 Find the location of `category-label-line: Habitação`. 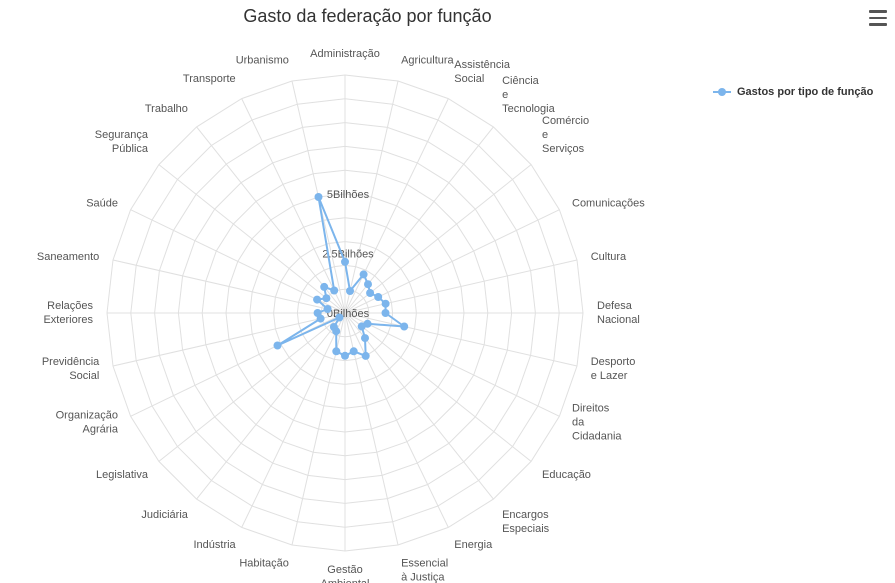

category-label-line: Habitação is located at coordinates (264, 564).